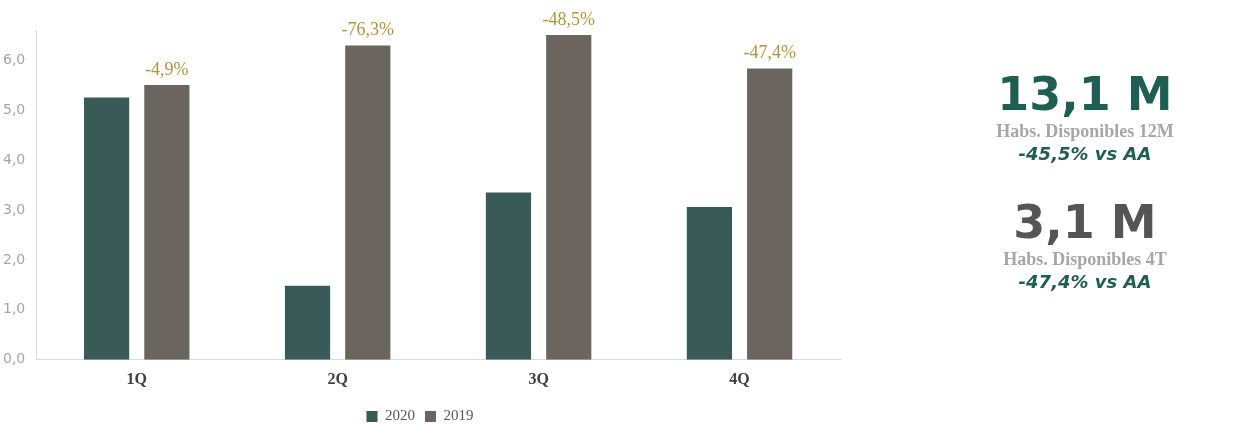 This screenshot has width=1236, height=434. Describe the element at coordinates (14, 258) in the screenshot. I see `y-tick-label: 2,0` at that location.